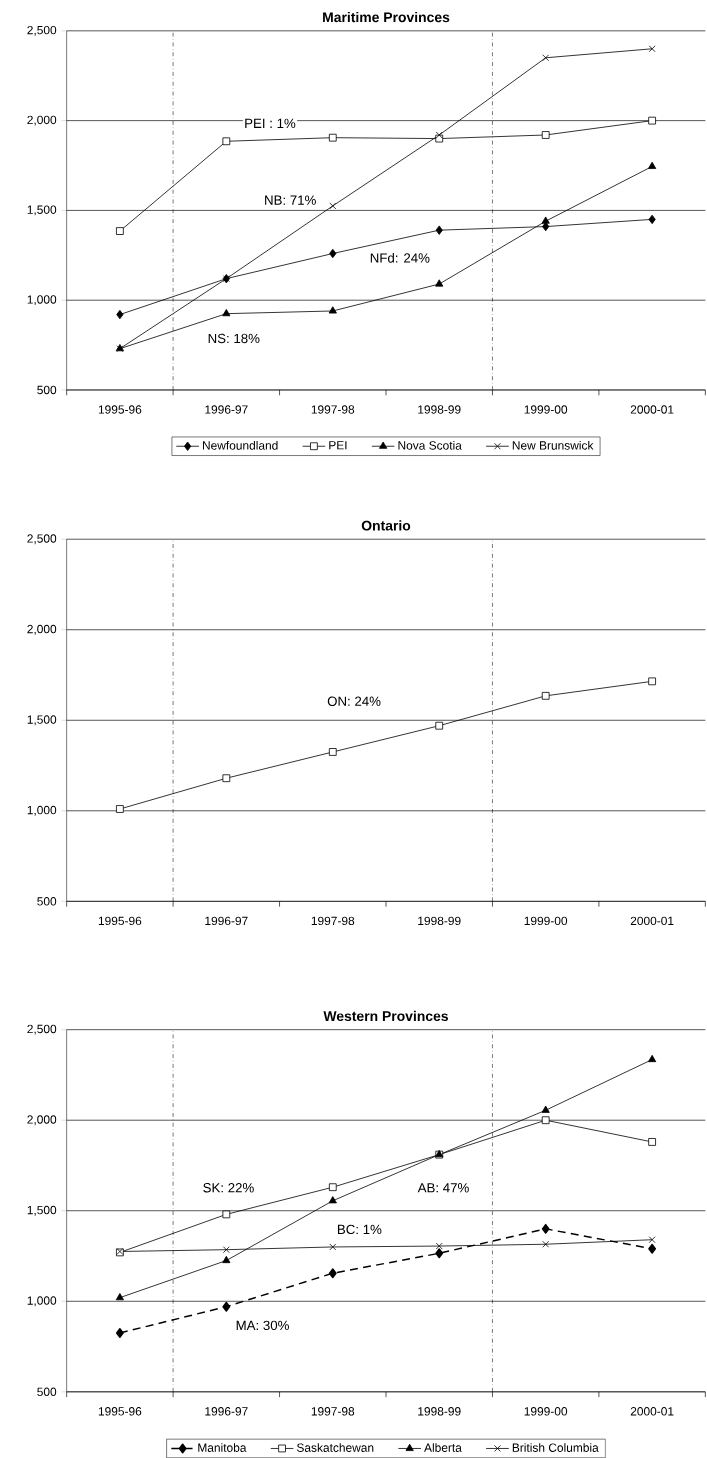 This screenshot has height=1458, width=707. What do you see at coordinates (270, 123) in the screenshot?
I see `annotation: PEI : 1%` at bounding box center [270, 123].